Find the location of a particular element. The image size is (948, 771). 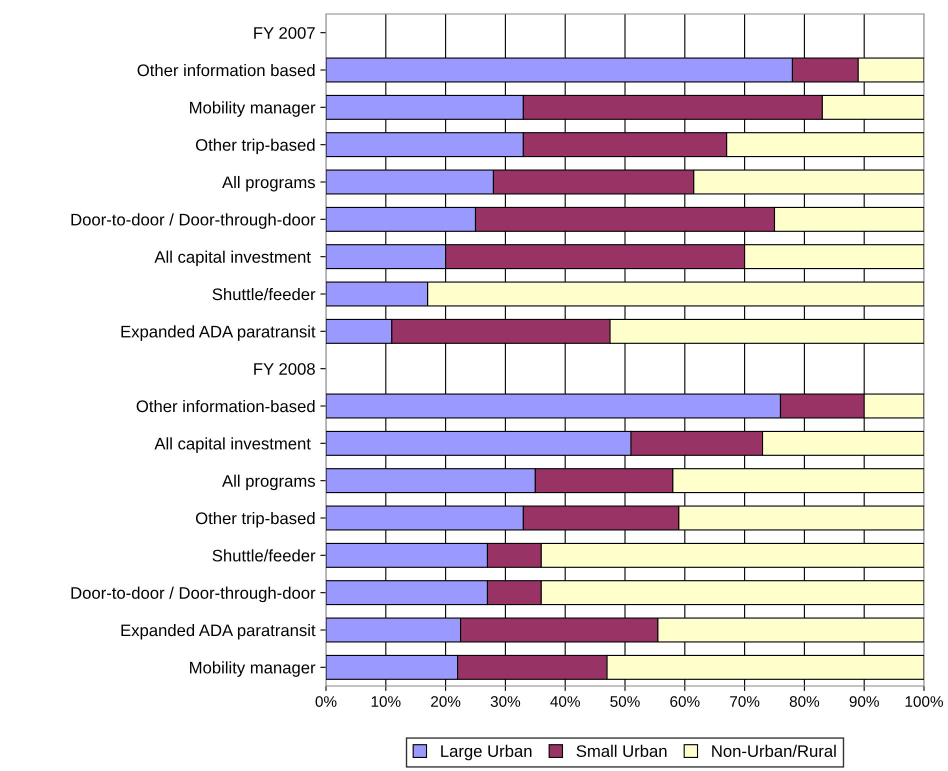

x-tick-label: 100% is located at coordinates (924, 701).